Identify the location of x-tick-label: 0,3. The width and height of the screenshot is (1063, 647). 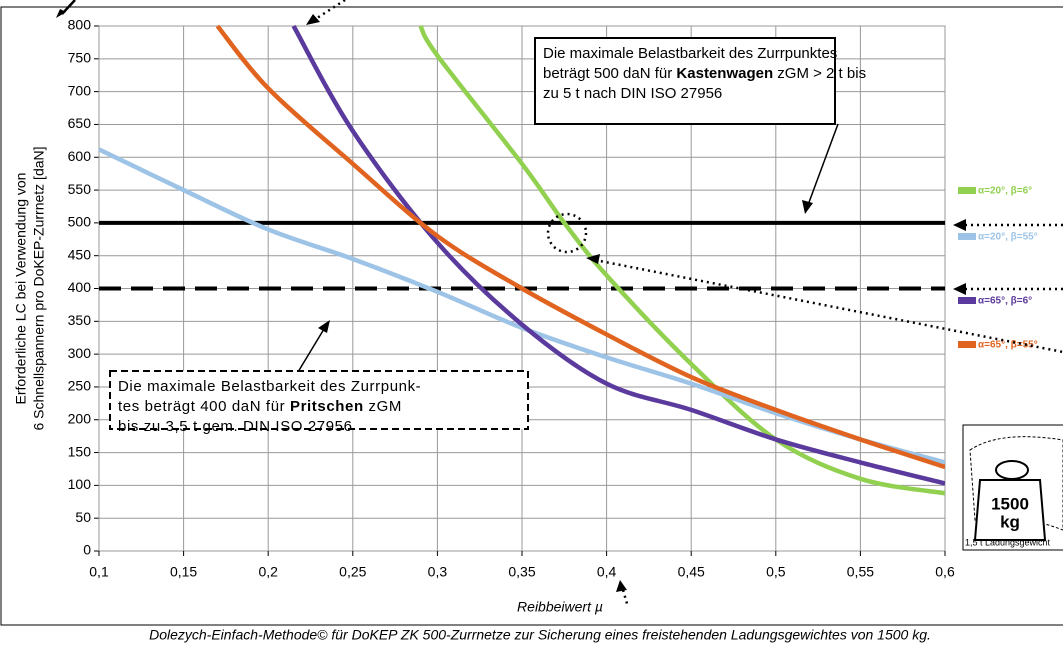
(438, 572).